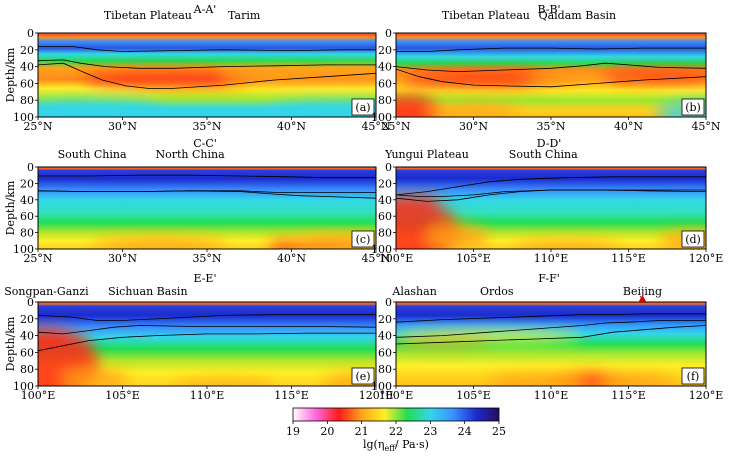 This screenshot has width=739, height=458. I want to click on colorbar-tick-label: 24, so click(465, 431).